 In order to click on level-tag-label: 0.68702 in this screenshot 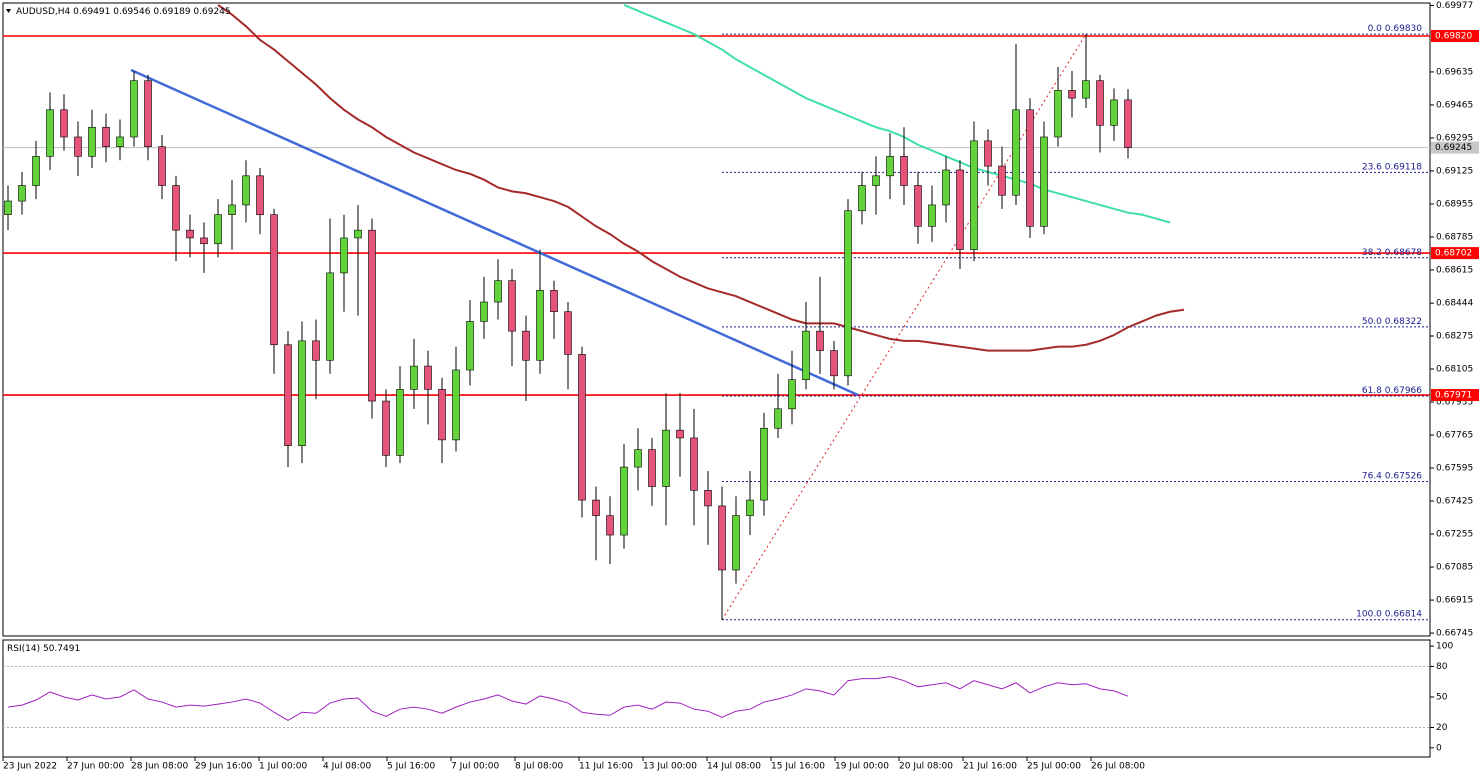, I will do `click(1453, 254)`.